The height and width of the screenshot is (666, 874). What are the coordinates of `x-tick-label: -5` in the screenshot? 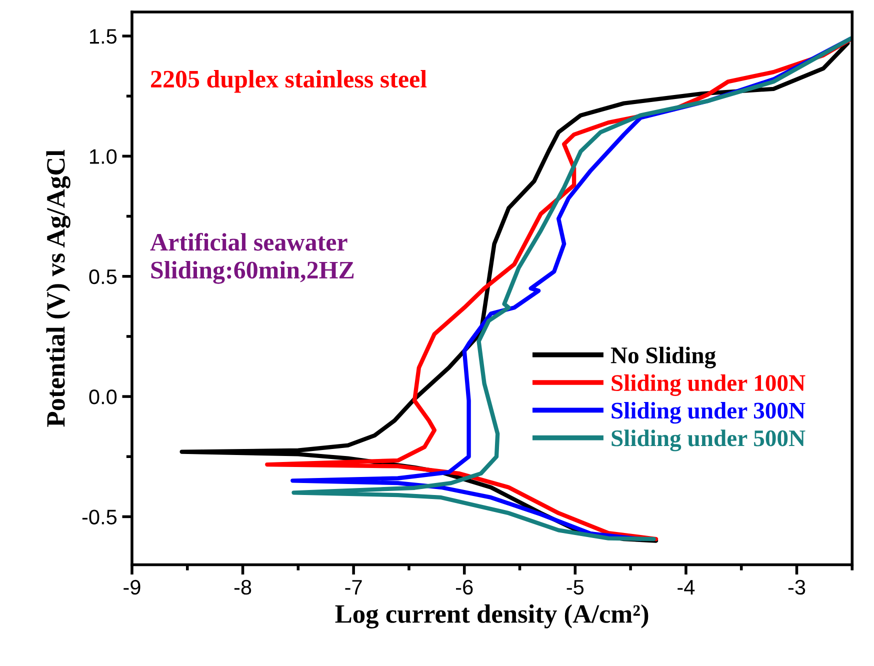 It's located at (575, 587).